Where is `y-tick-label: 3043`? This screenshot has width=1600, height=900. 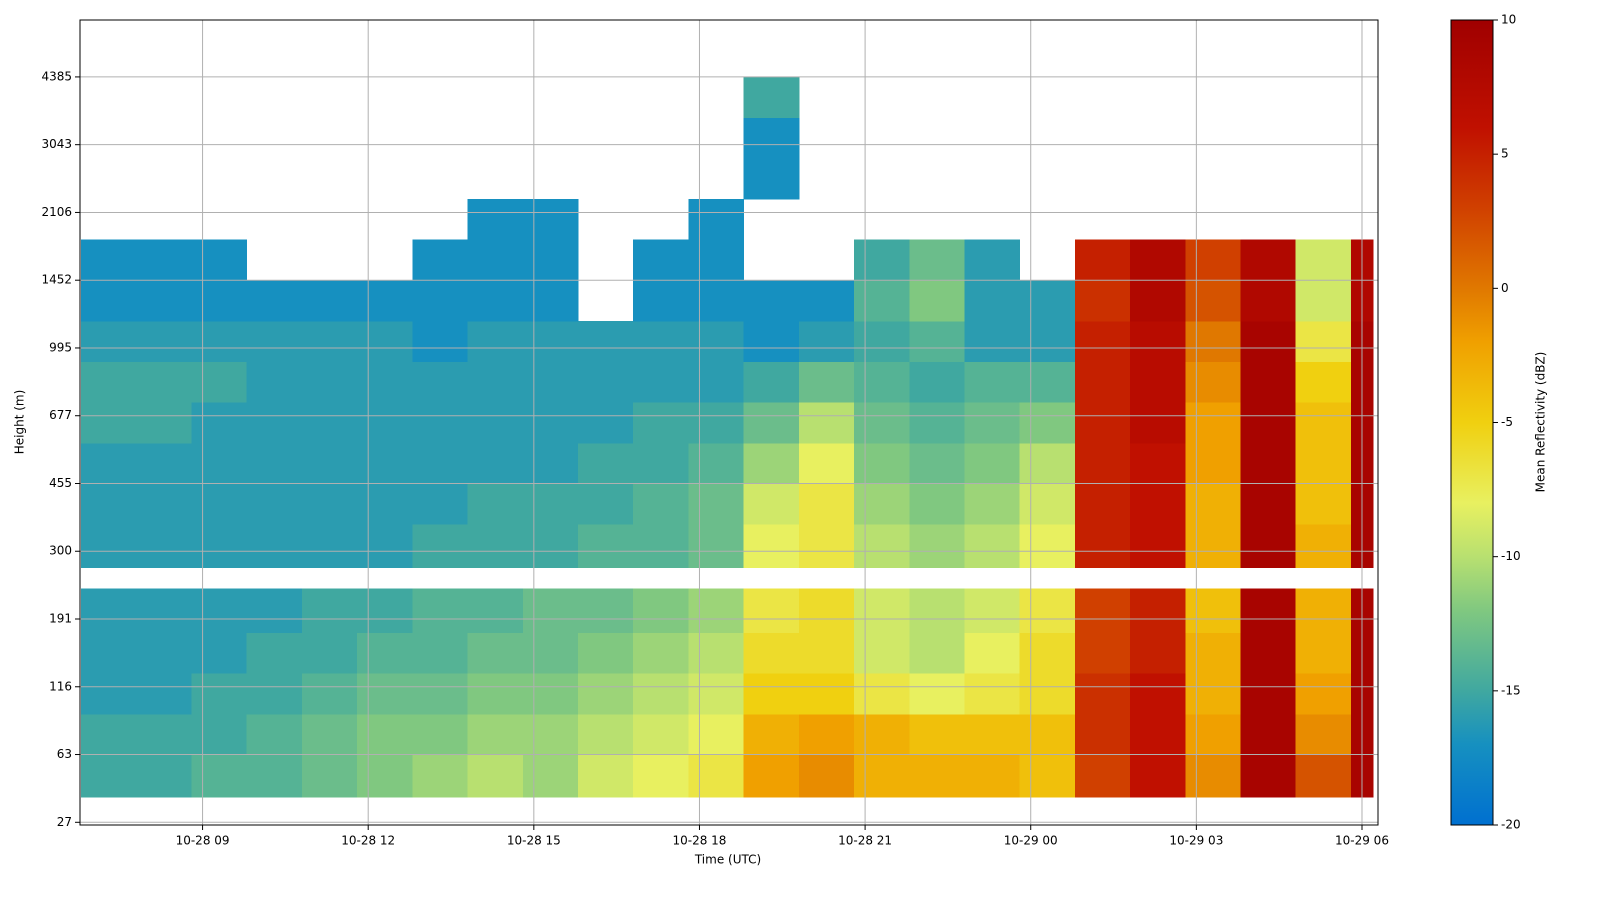
y-tick-label: 3043 is located at coordinates (56, 144).